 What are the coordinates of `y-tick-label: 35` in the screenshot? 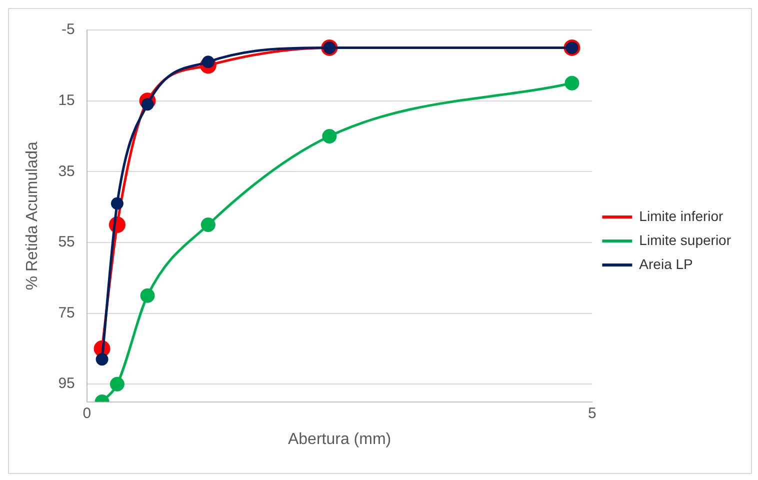 It's located at (66, 171).